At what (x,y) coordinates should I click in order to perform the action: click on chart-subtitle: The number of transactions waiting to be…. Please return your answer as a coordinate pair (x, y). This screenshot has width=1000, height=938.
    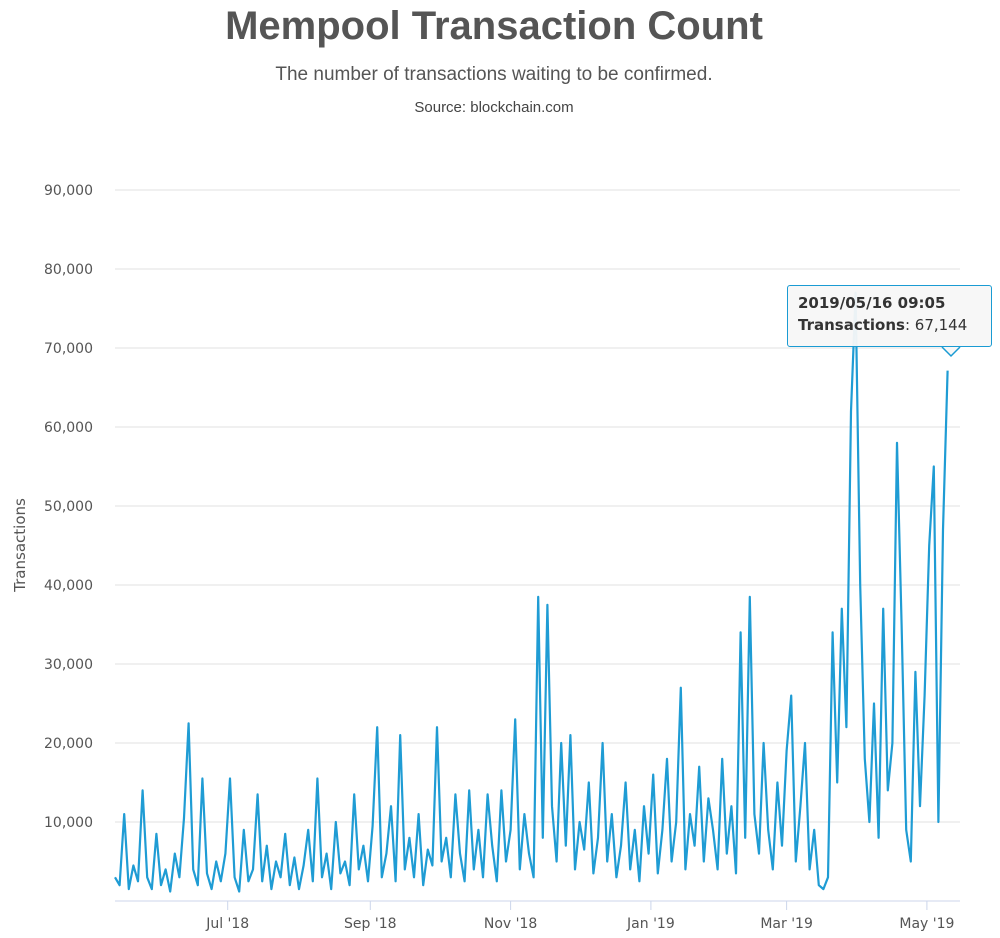
    Looking at the image, I should click on (494, 74).